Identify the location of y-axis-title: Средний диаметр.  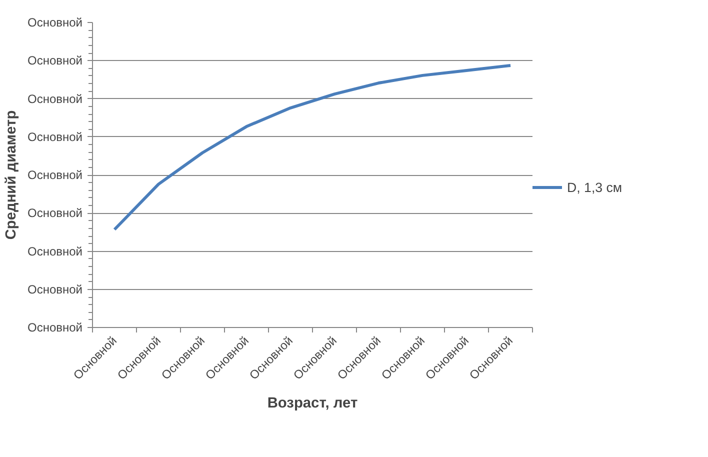
(11, 175).